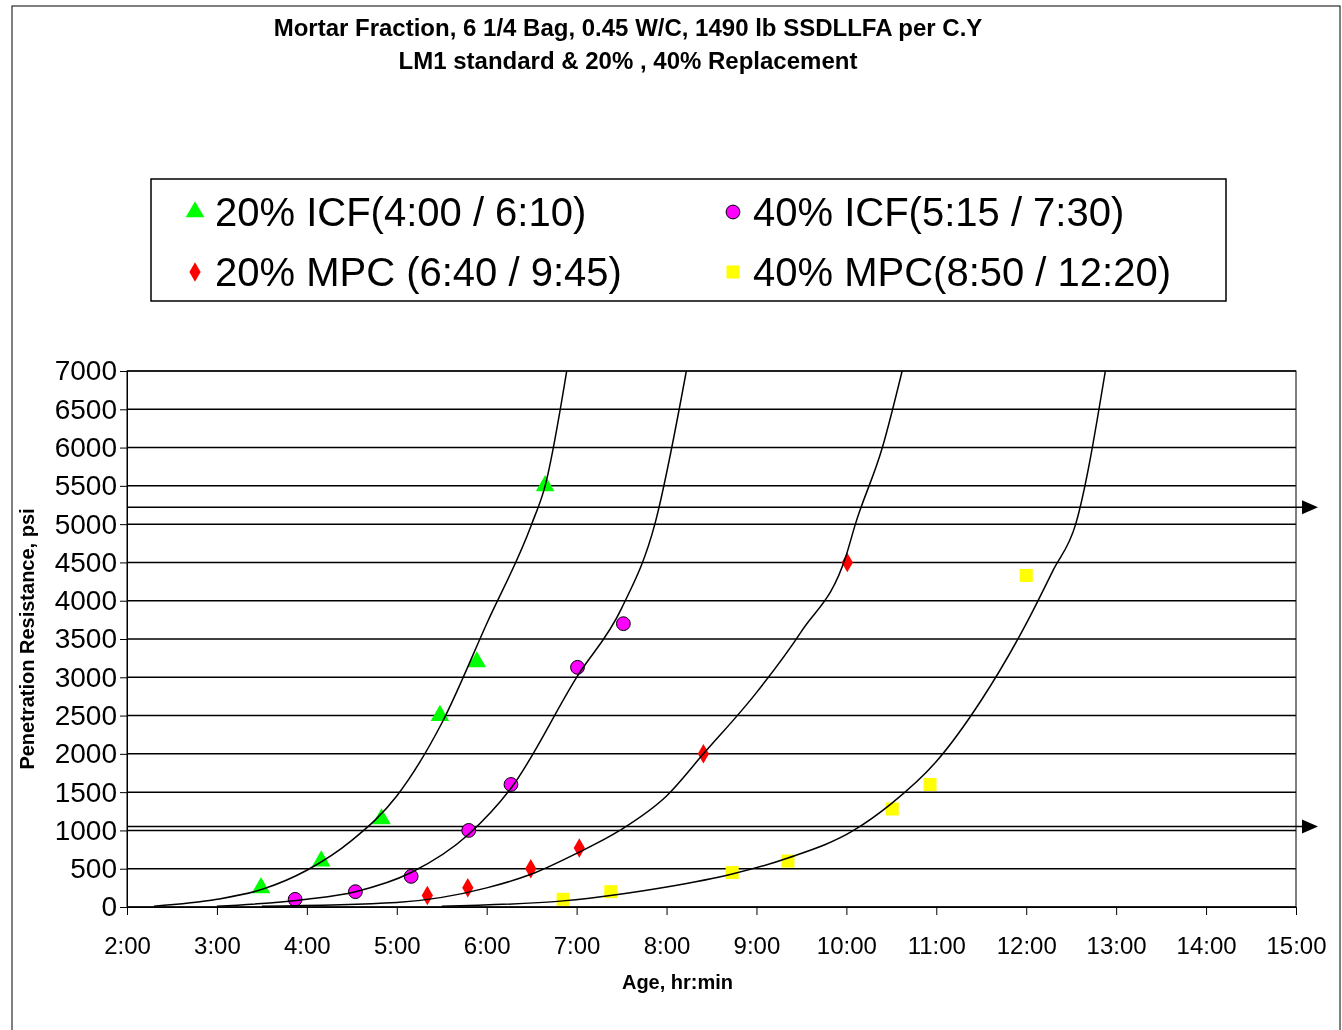 The image size is (1342, 1030). Describe the element at coordinates (85, 830) in the screenshot. I see `y-tick-label: 1000` at that location.